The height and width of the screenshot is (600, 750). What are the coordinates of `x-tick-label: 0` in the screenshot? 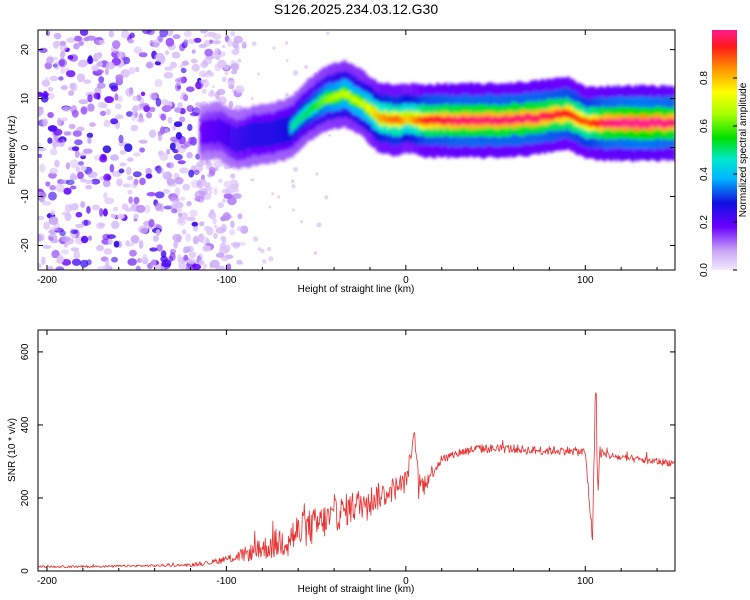 It's located at (406, 581).